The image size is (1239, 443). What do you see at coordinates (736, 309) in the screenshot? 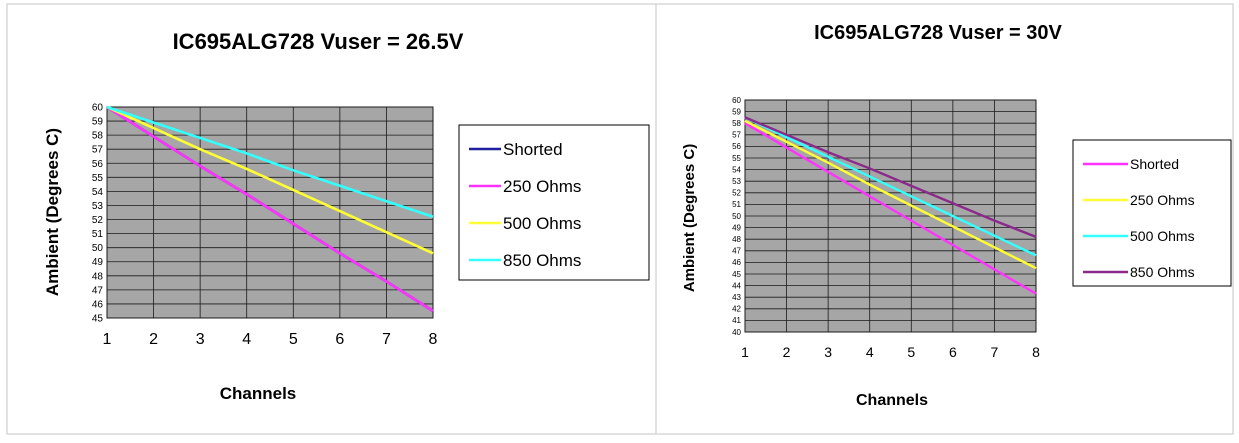
I see `y-tick-label: 42` at bounding box center [736, 309].